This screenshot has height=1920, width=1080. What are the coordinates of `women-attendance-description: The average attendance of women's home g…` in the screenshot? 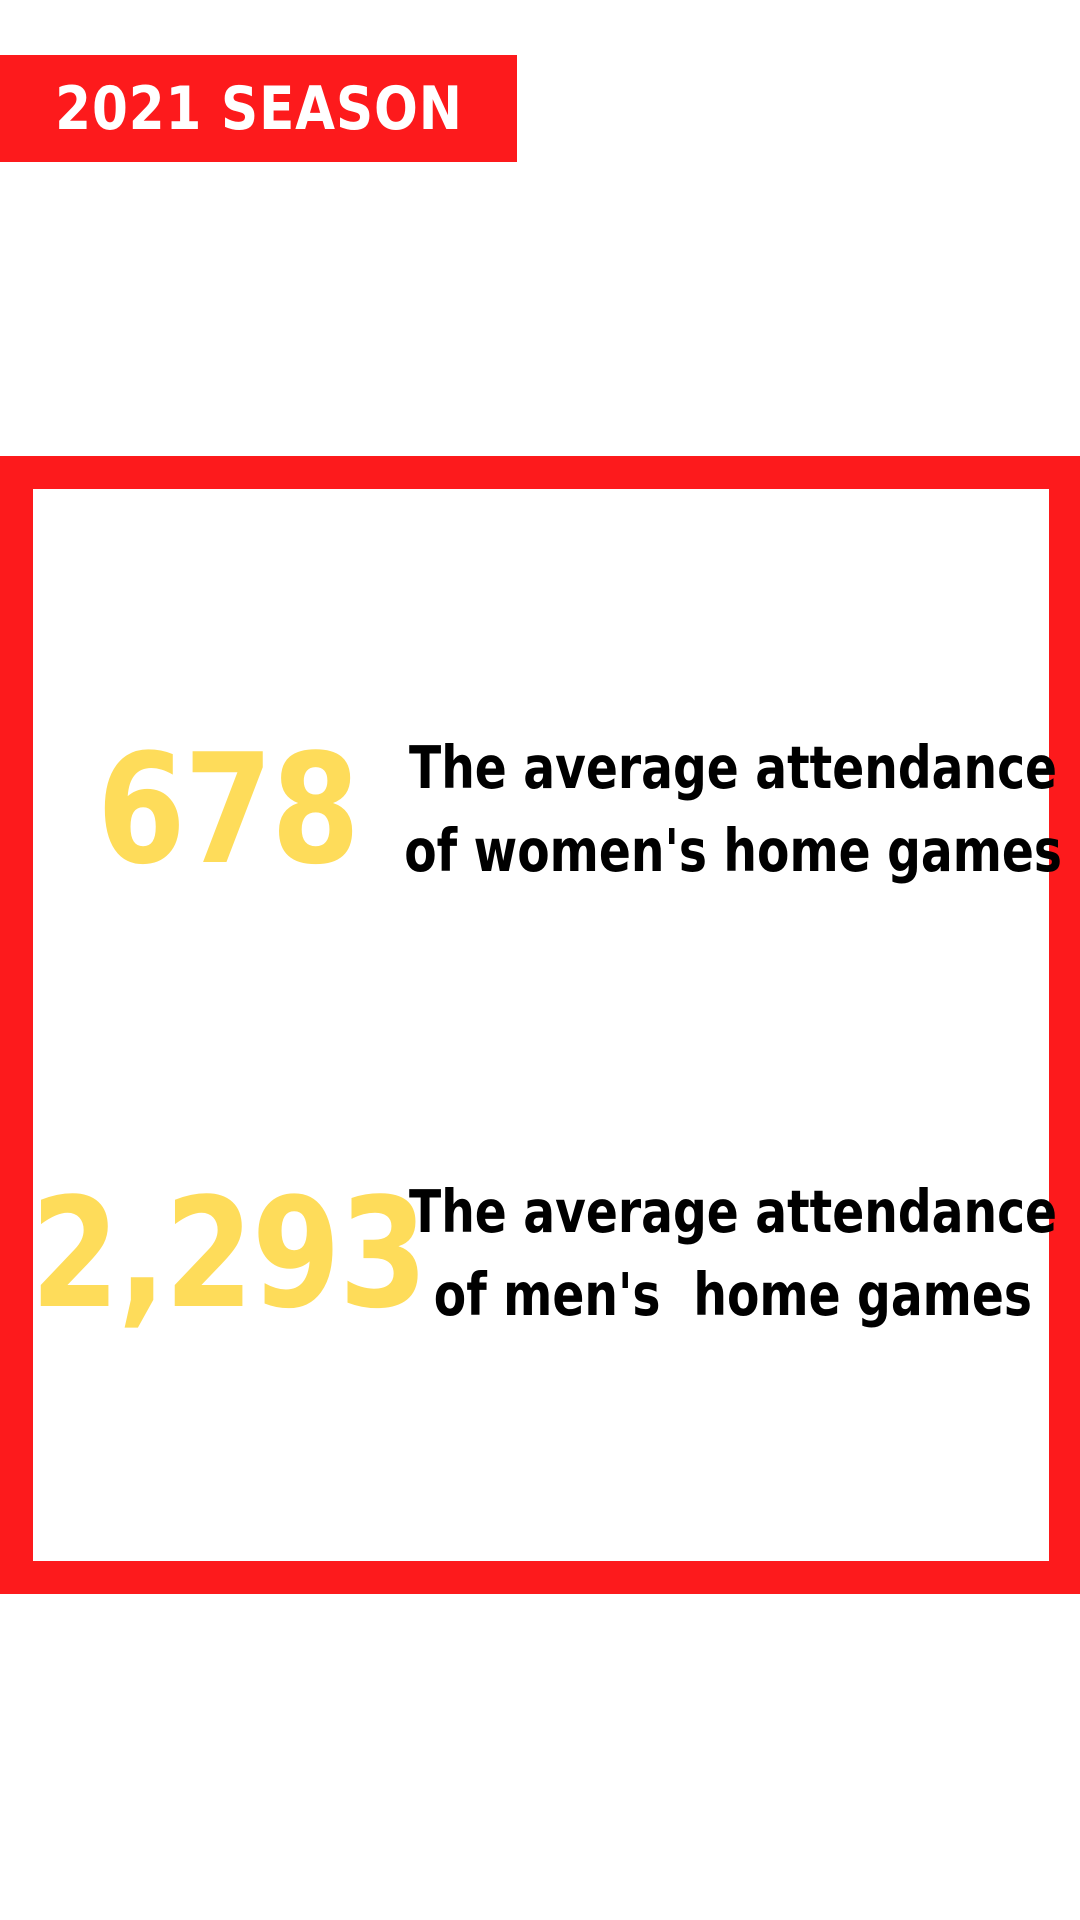 It's located at (733, 809).